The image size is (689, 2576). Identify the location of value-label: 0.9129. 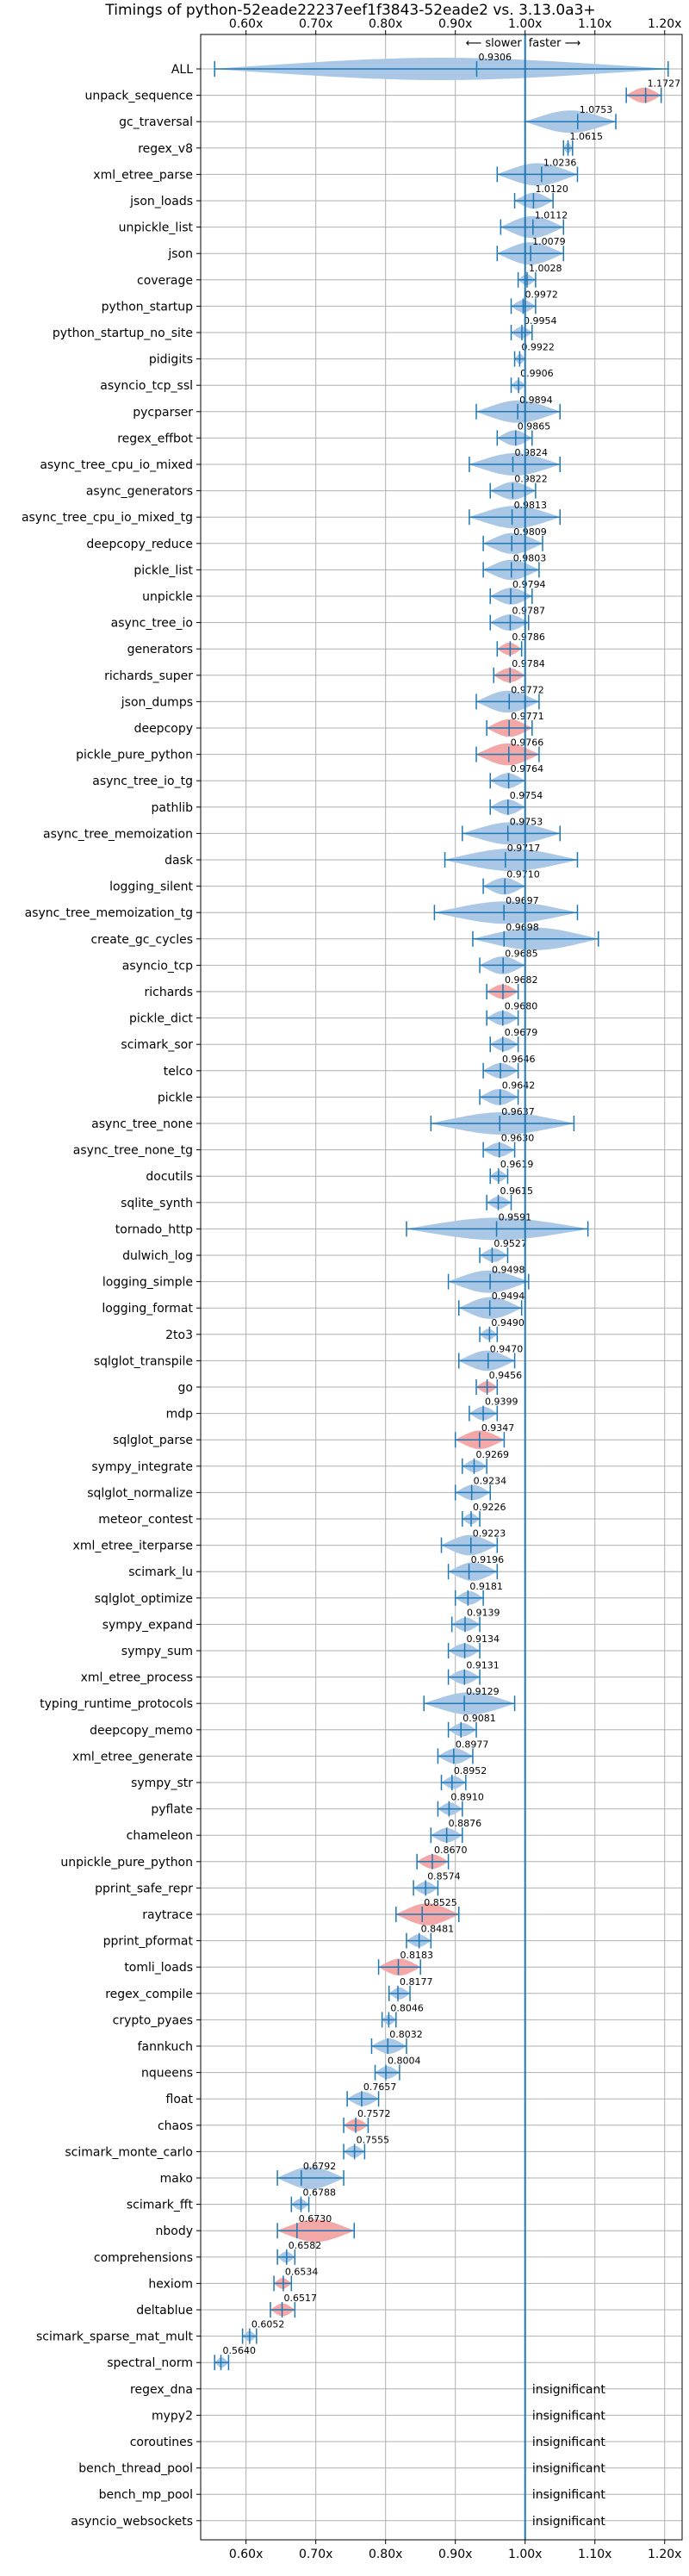
(483, 1692).